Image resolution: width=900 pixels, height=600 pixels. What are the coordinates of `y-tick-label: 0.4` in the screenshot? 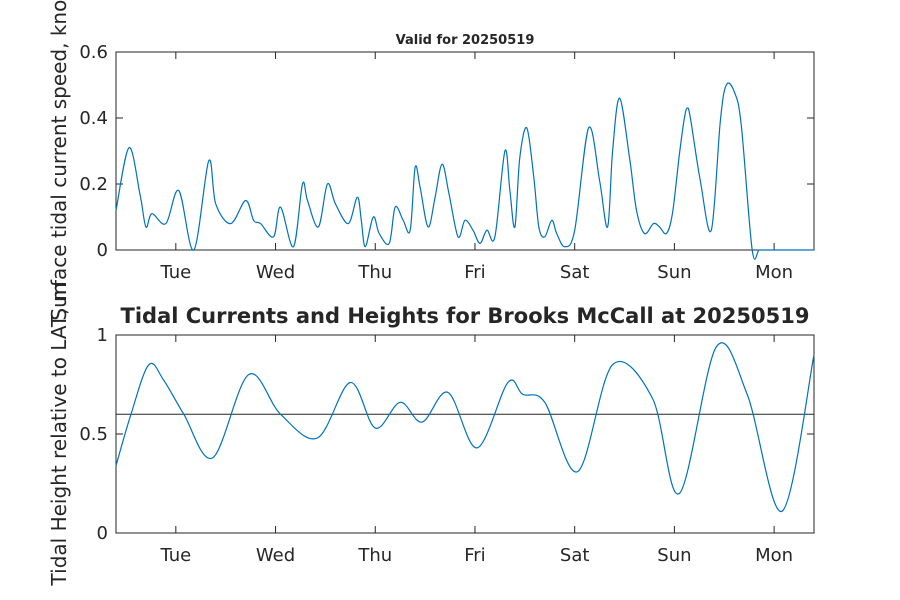 It's located at (93, 118).